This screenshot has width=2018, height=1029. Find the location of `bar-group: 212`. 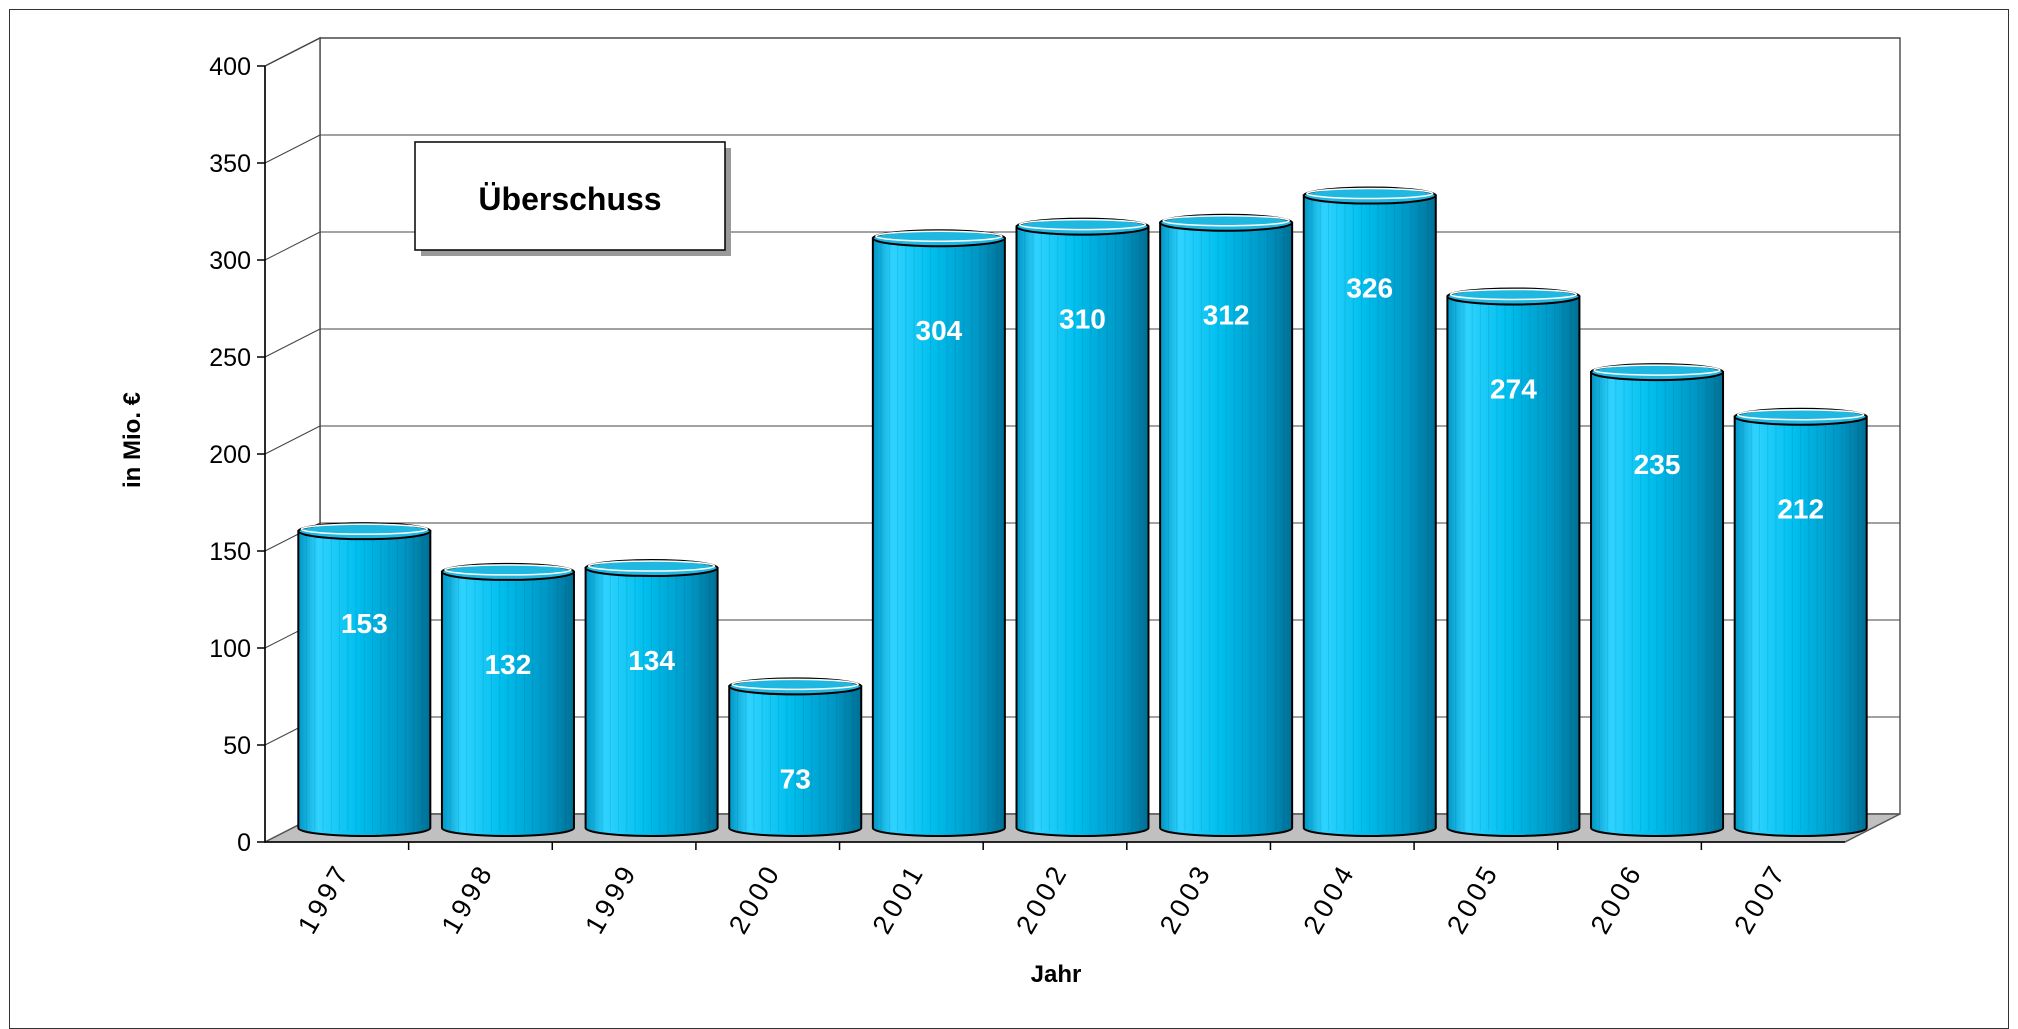

bar-group: 212 is located at coordinates (1800, 622).